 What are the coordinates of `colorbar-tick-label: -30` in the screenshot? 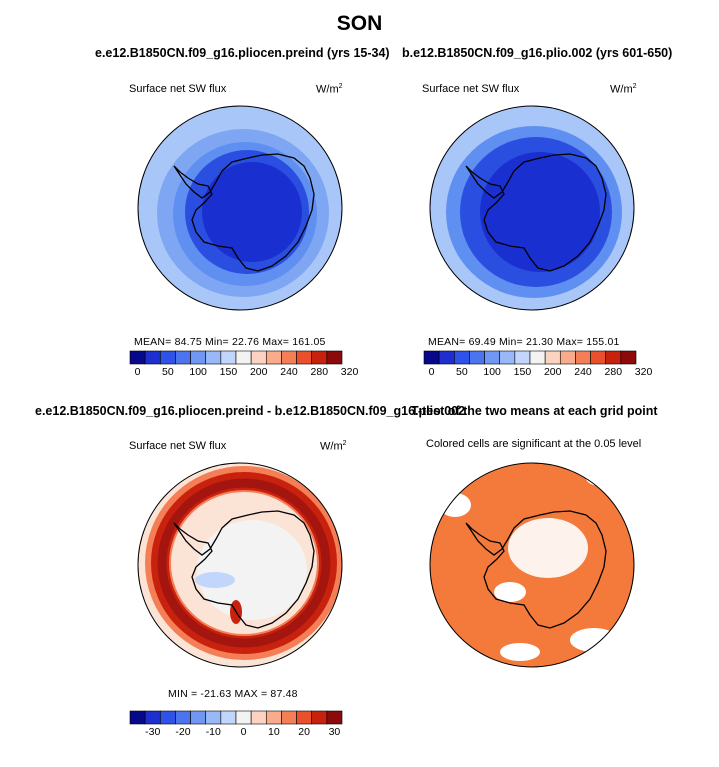 It's located at (153, 732).